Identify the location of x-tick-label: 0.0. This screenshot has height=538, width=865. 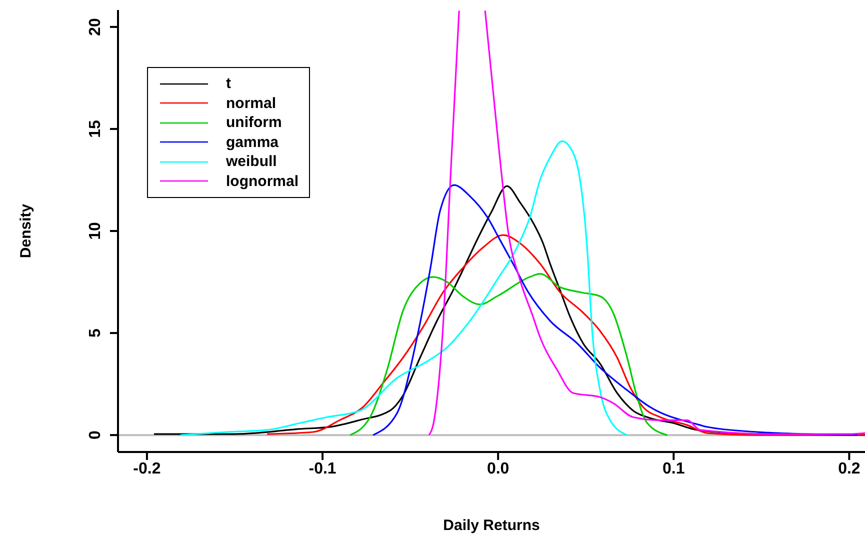
(498, 469).